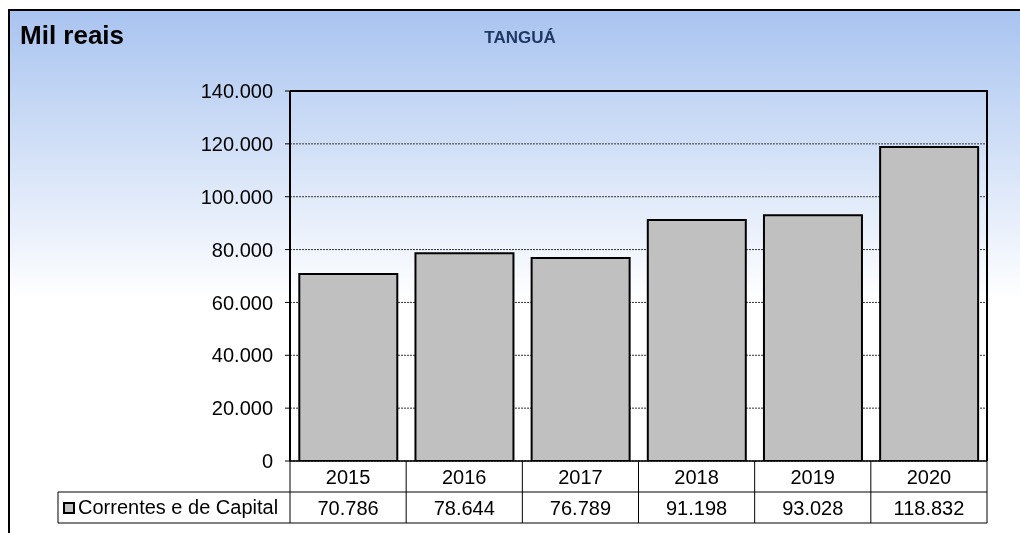 Image resolution: width=1020 pixels, height=533 pixels. Describe the element at coordinates (242, 249) in the screenshot. I see `y-tick-label: 80.000` at that location.